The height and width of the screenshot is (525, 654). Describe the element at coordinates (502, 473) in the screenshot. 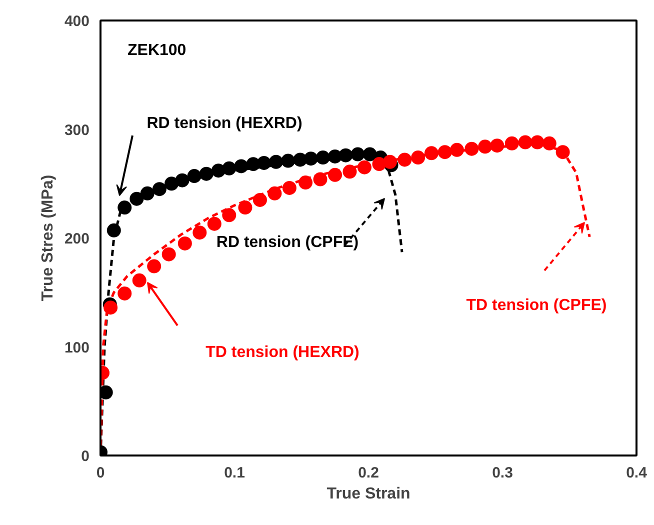

I see `x-tick-label: 0.3` at that location.